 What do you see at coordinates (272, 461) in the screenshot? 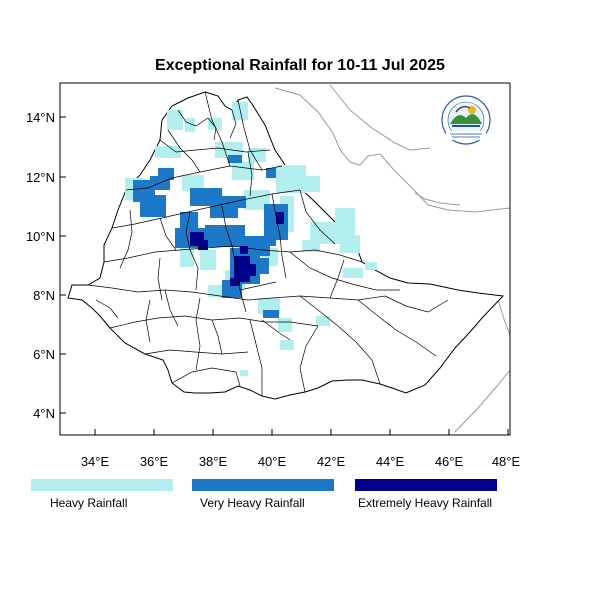
I see `lon-tick-label: 40°E` at bounding box center [272, 461].